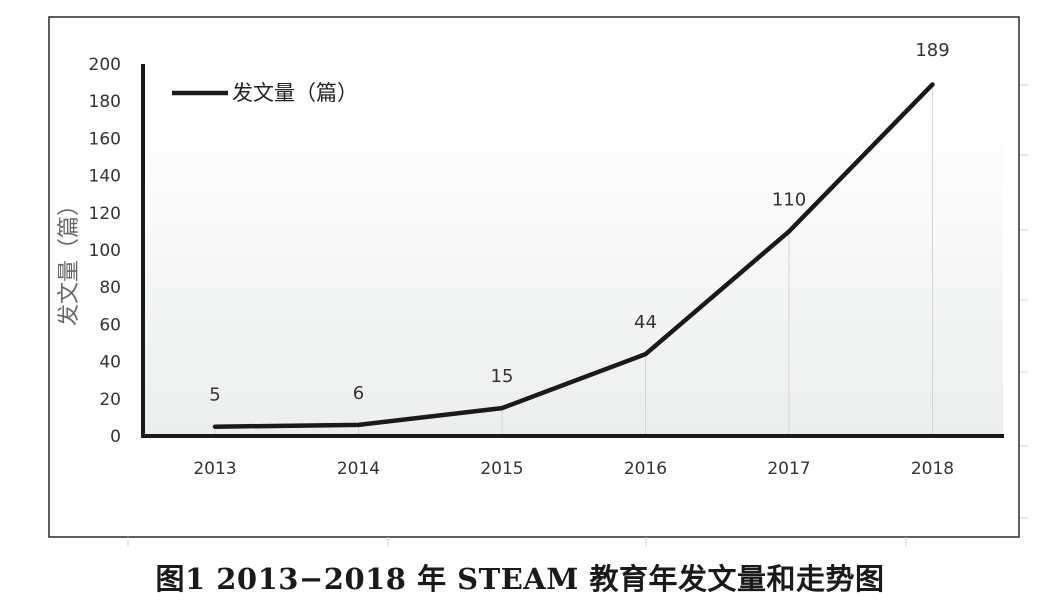  I want to click on x-tick-label: 2016, so click(645, 469).